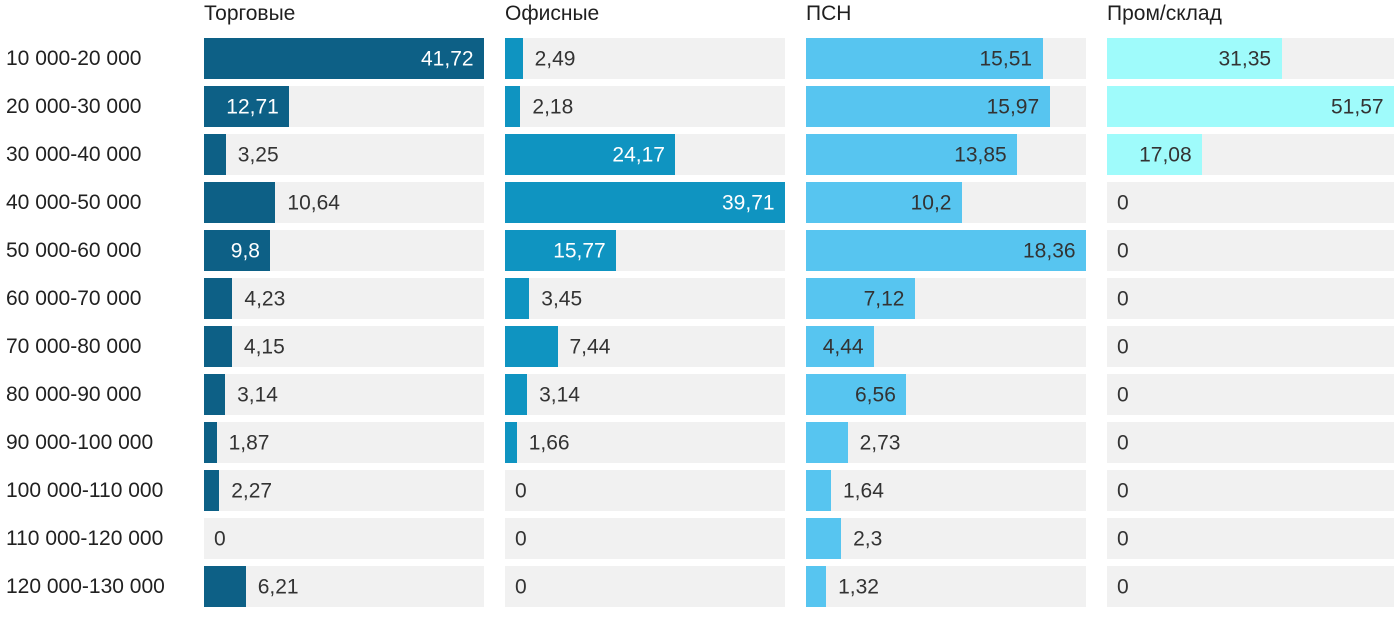 This screenshot has height=622, width=1400. I want to click on bar-track: 3,45, so click(645, 298).